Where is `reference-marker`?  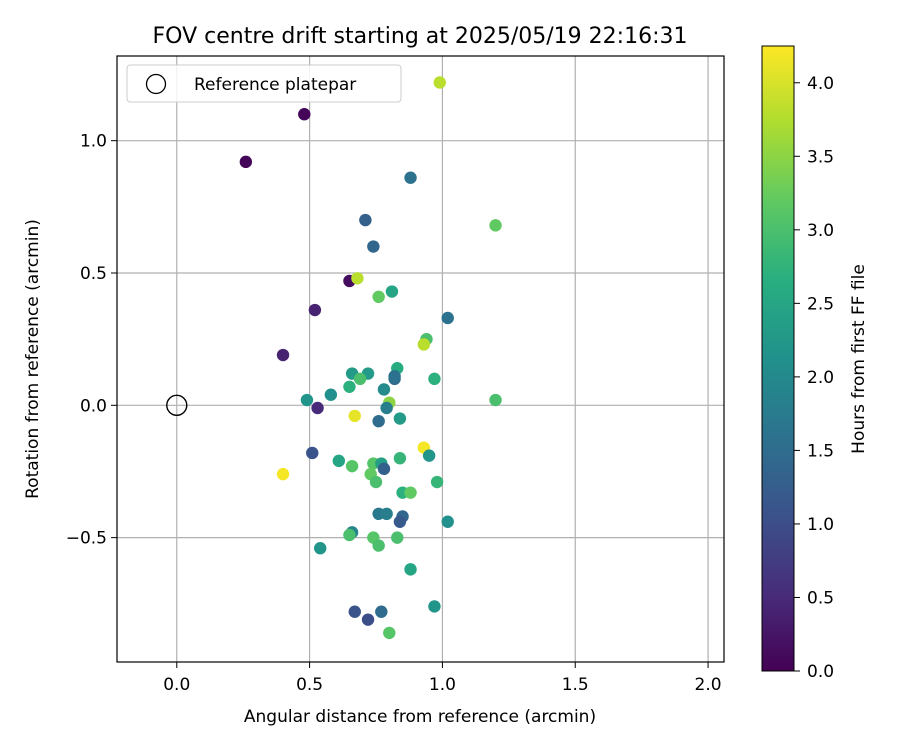 reference-marker is located at coordinates (177, 405).